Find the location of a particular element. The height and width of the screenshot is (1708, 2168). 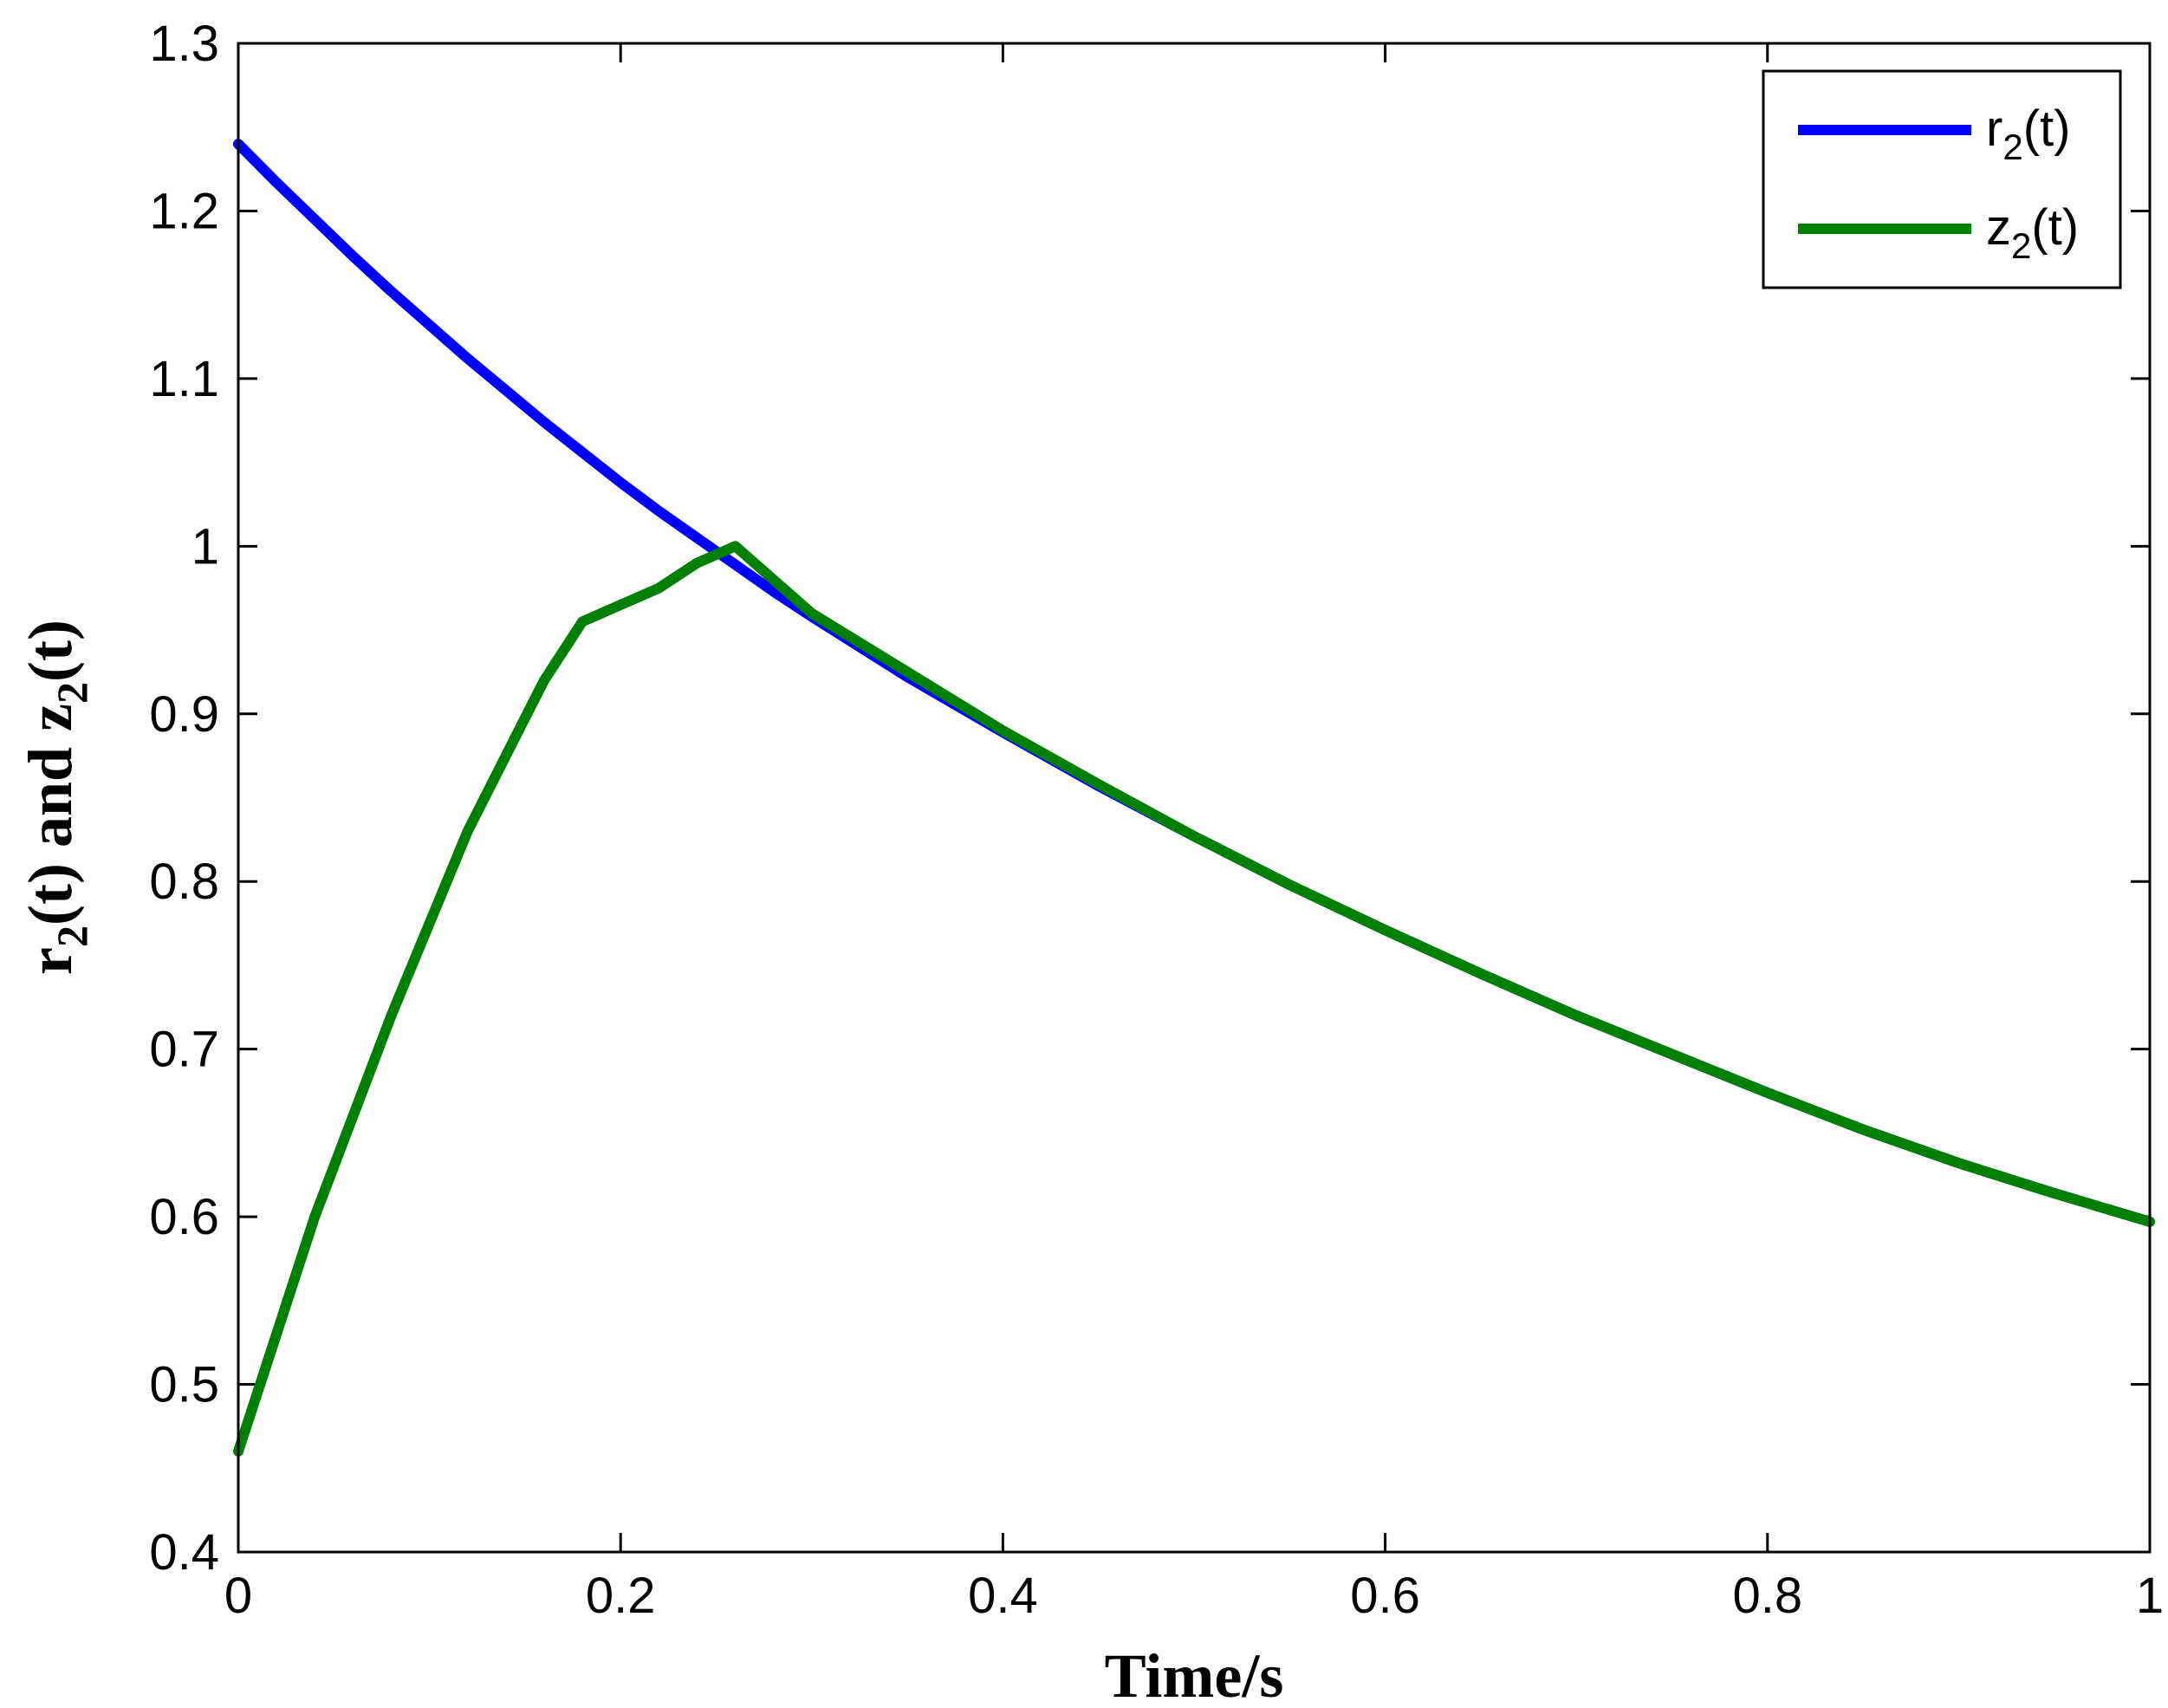

y-axis-title-post: (t) is located at coordinates (50, 651).